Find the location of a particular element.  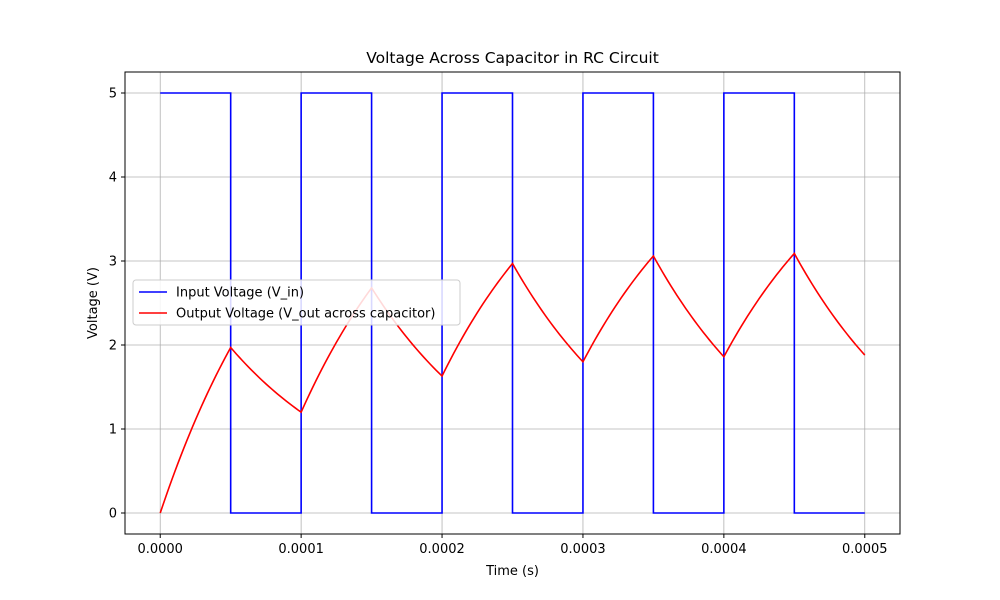

x-tick-label: 0.0001 is located at coordinates (301, 549).